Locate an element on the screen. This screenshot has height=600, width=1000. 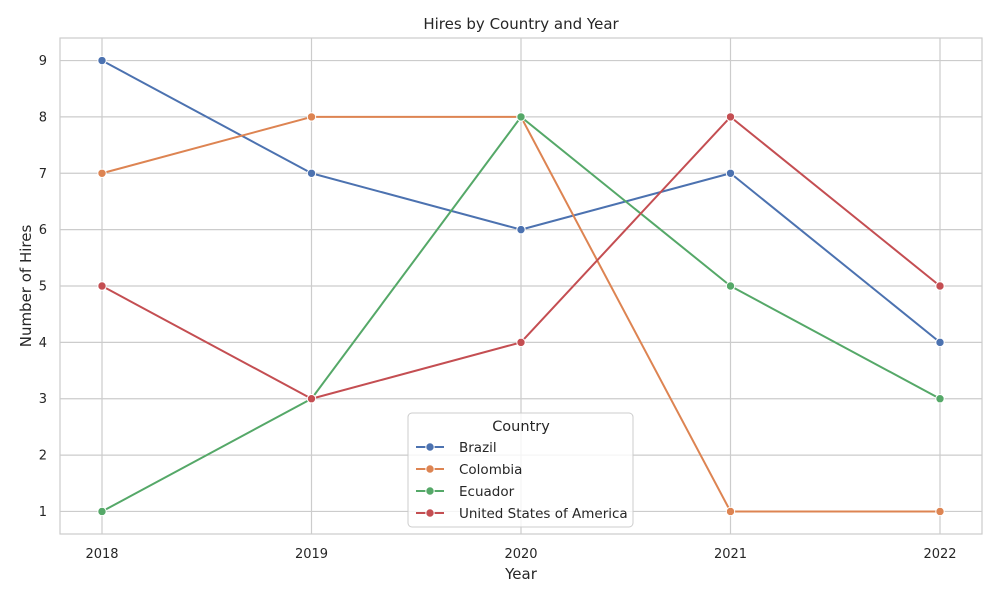
legend-box is located at coordinates (520, 470).